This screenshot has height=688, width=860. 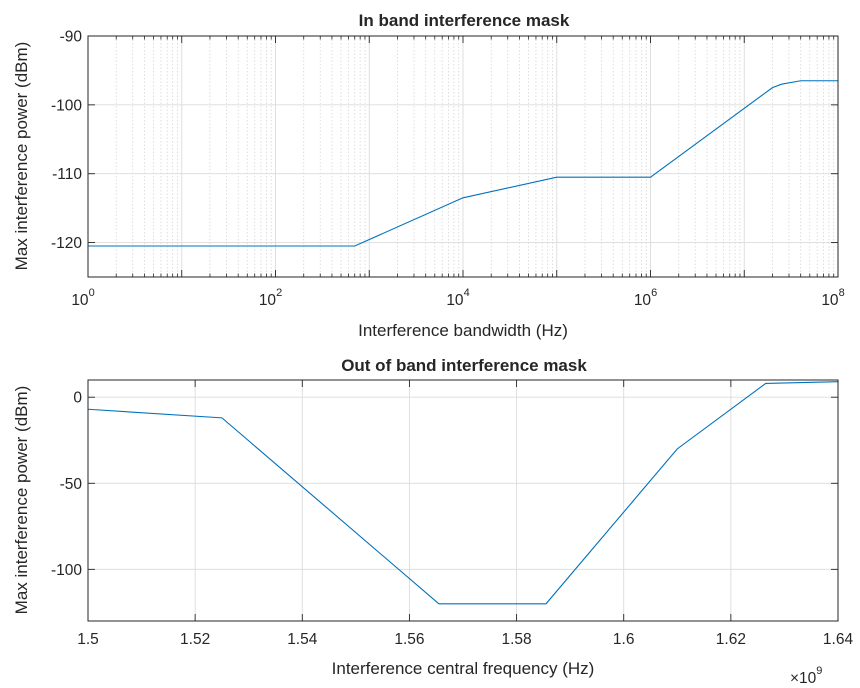 What do you see at coordinates (88, 639) in the screenshot?
I see `x-tick-label: 1.5` at bounding box center [88, 639].